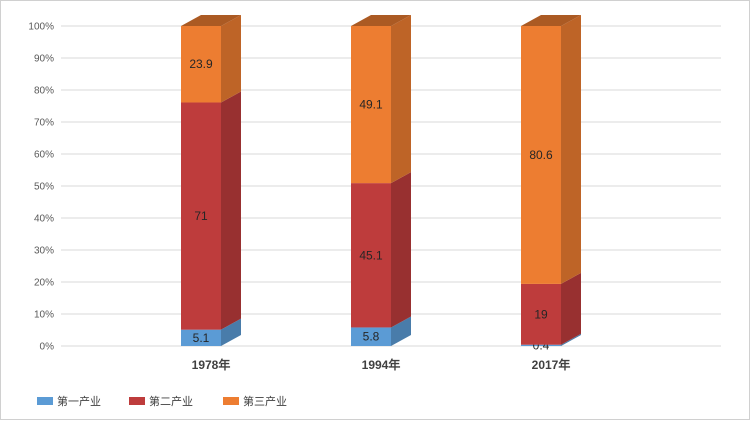  Describe the element at coordinates (381, 364) in the screenshot. I see `x-category-label: 1994年` at that location.